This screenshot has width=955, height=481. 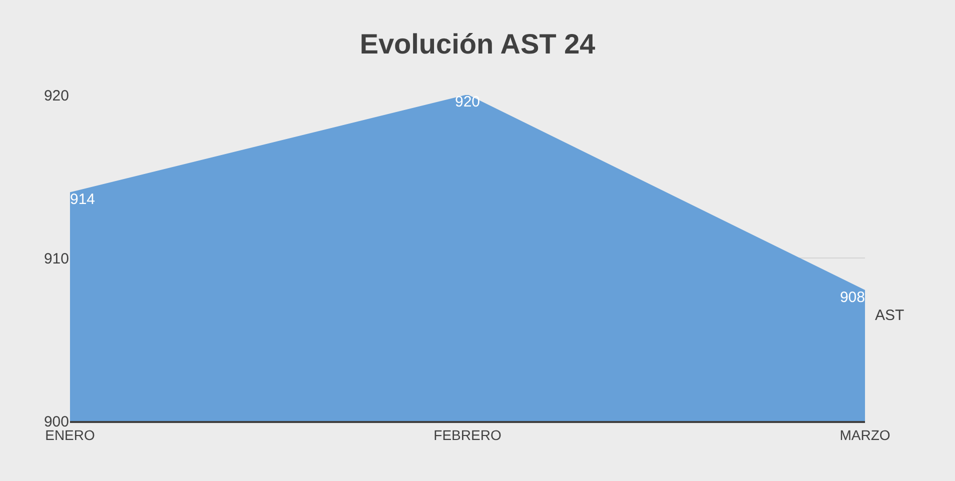 What do you see at coordinates (865, 434) in the screenshot?
I see `x-tick-label: MARZO` at bounding box center [865, 434].